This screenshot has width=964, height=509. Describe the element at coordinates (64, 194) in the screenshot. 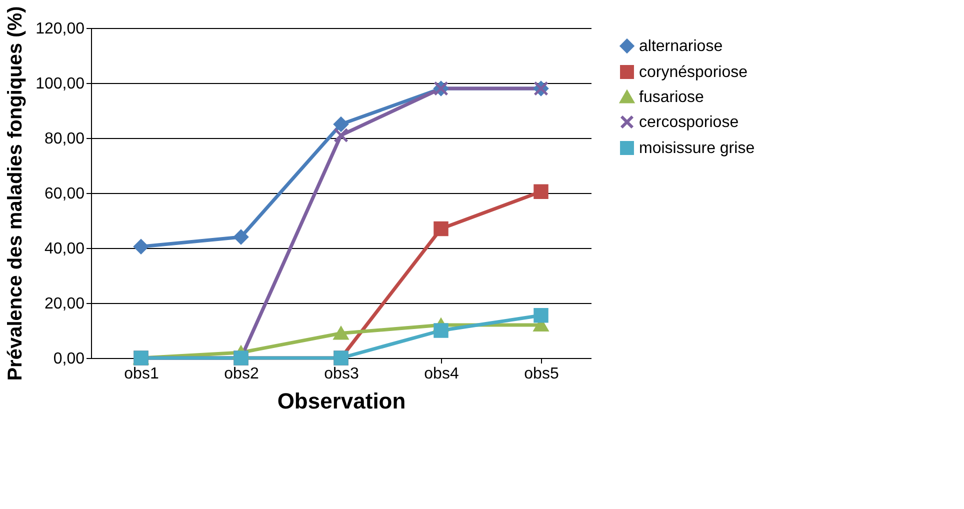

I see `y-tick-label: 60,00` at that location.